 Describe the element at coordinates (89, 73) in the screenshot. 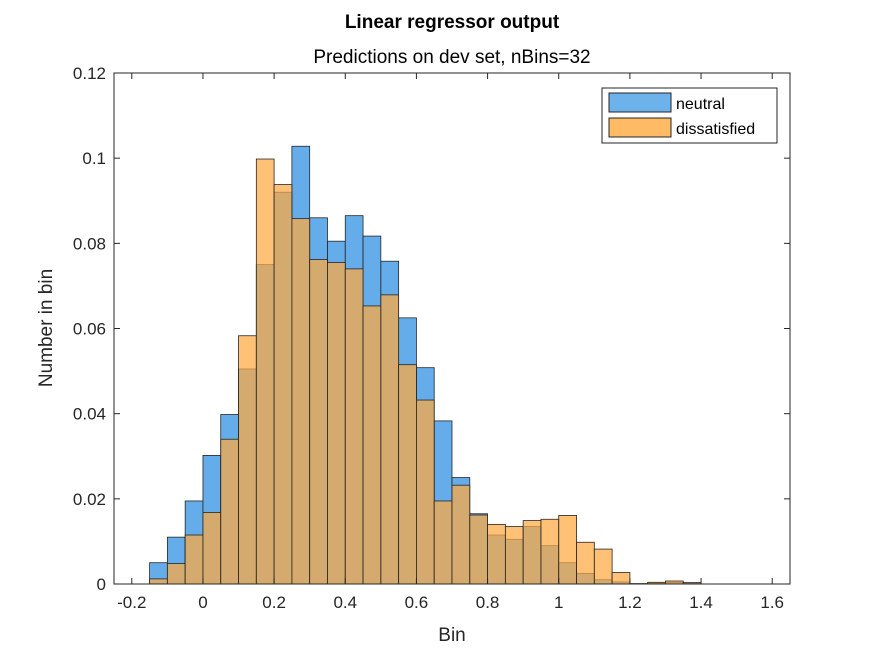

I see `y-tick-label: 0.12` at that location.